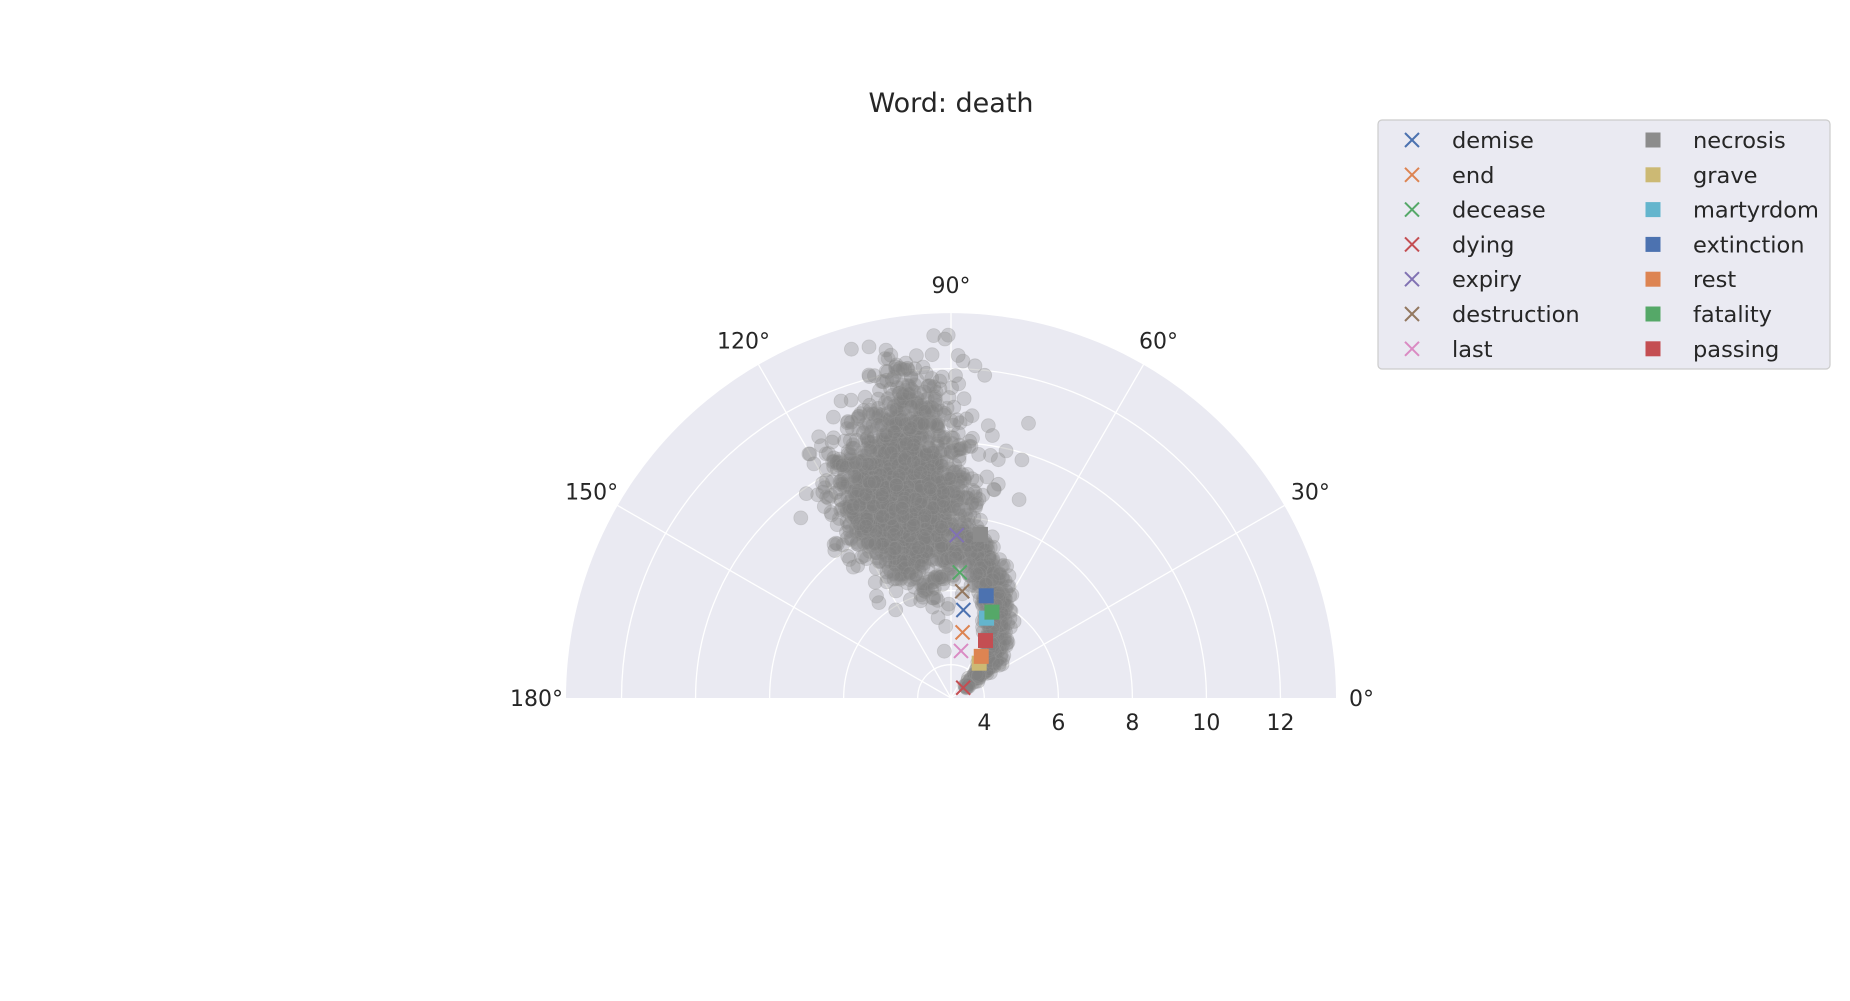 The width and height of the screenshot is (1850, 1001). Describe the element at coordinates (591, 493) in the screenshot. I see `theta-tick-label: 150°` at that location.